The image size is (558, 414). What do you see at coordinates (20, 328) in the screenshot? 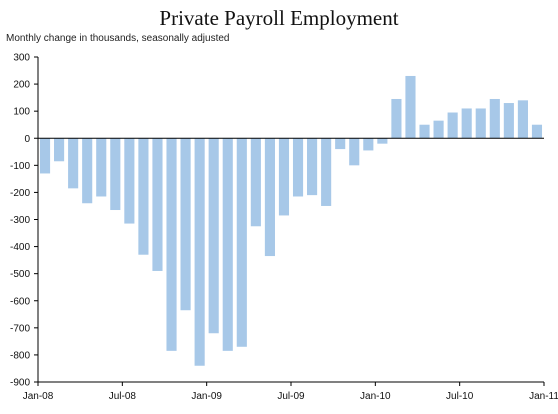
I see `y-tick-label: -700` at bounding box center [20, 328].